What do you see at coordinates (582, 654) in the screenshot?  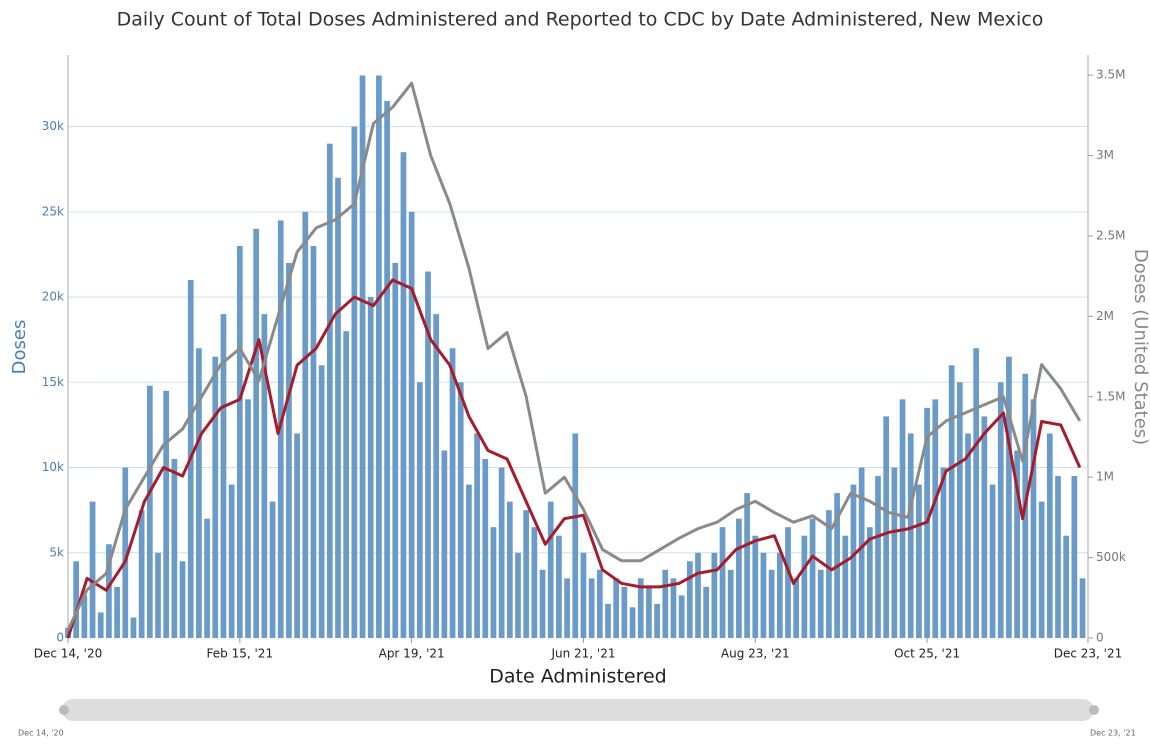 I see `x-tick-label: Jun 21, '21` at bounding box center [582, 654].